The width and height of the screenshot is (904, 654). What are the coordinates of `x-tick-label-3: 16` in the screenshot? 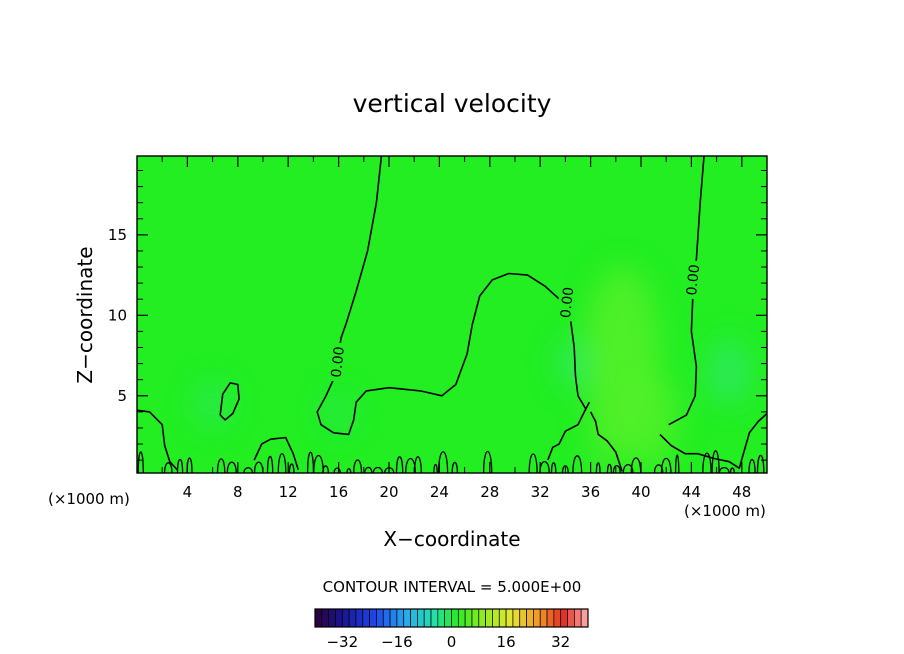 It's located at (338, 492).